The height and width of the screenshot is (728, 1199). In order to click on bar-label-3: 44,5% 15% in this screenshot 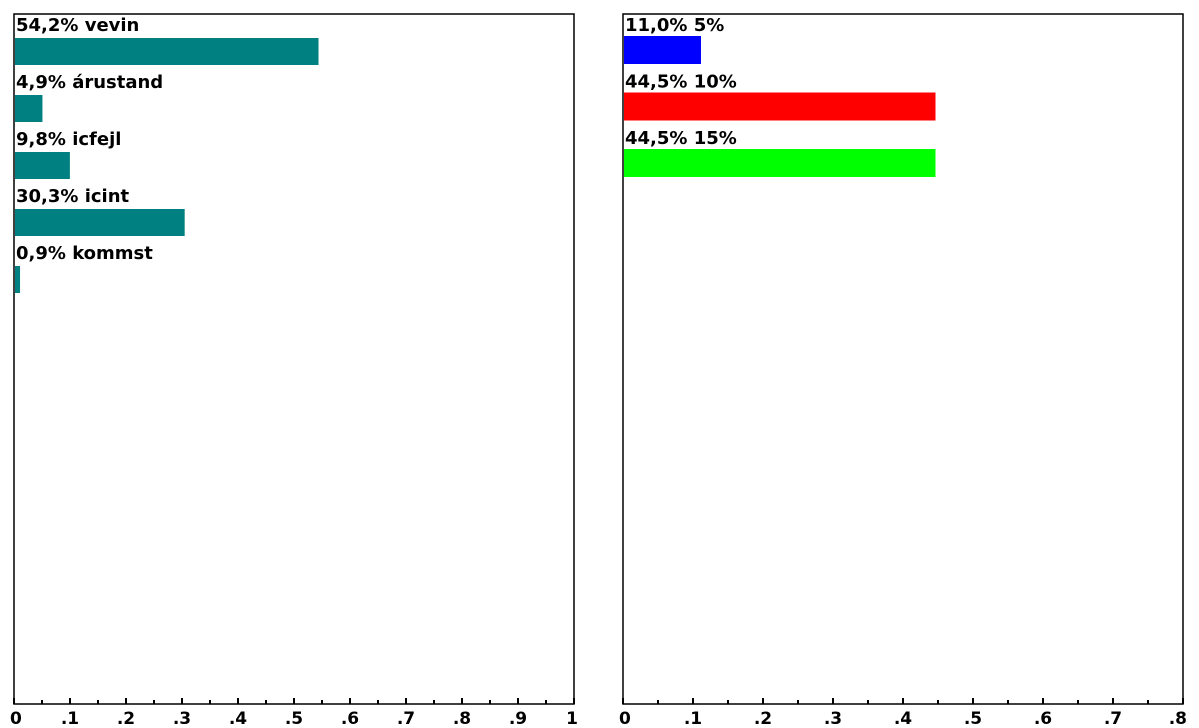, I will do `click(681, 138)`.